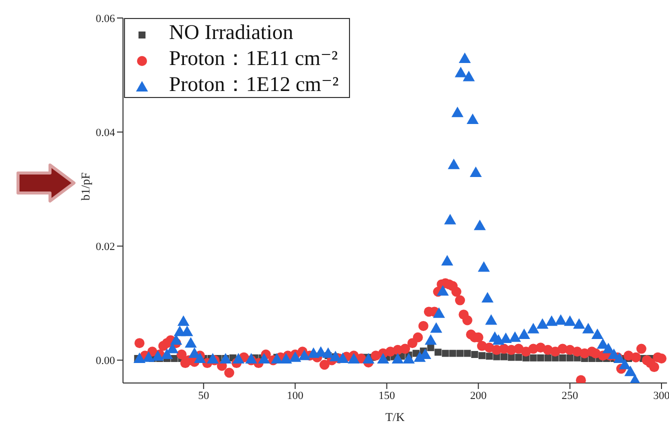  What do you see at coordinates (479, 396) in the screenshot?
I see `x-tick-label: 200` at bounding box center [479, 396].